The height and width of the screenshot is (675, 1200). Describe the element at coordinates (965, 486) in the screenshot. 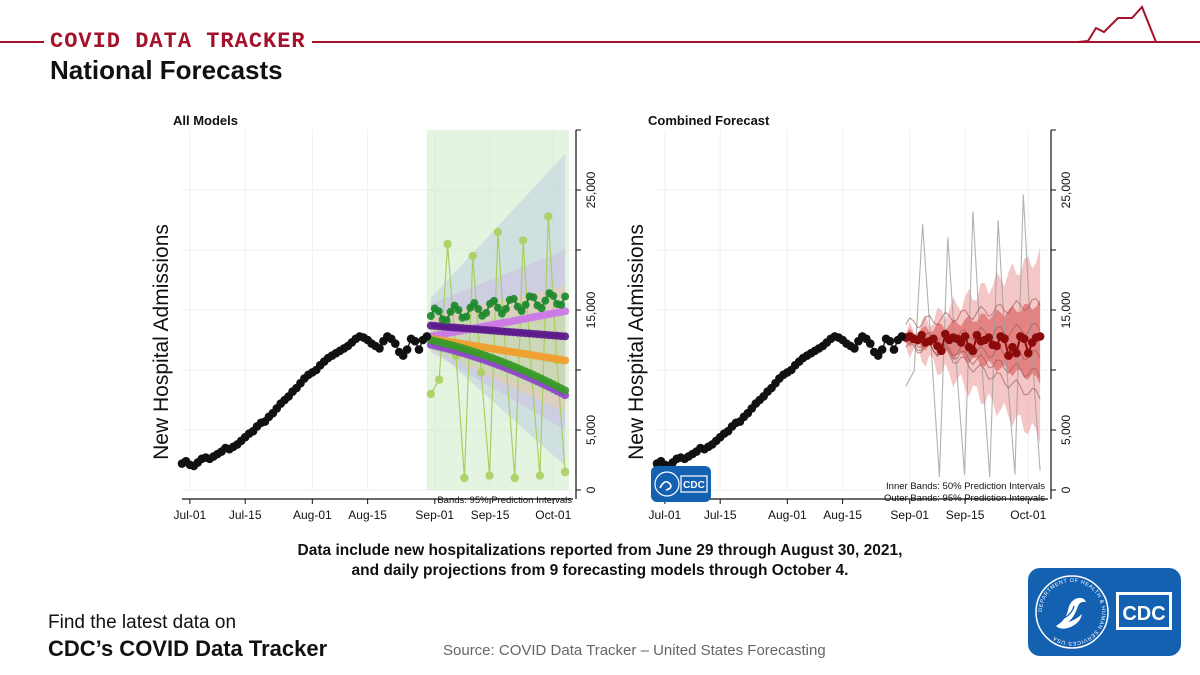

I see `inner-bands-annotation: Inner Bands: 50% Prediction Intervals` at that location.